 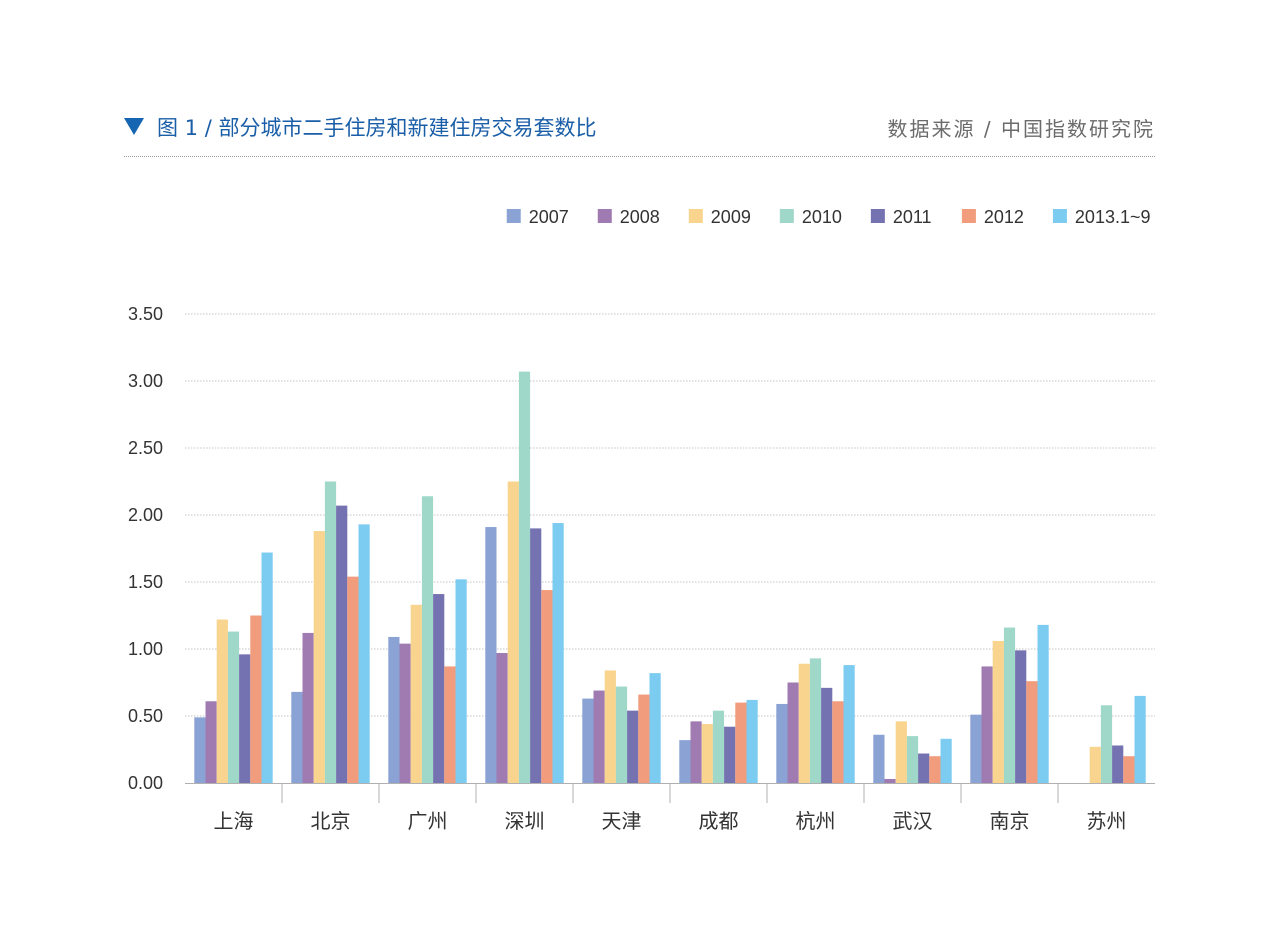 What do you see at coordinates (428, 821) in the screenshot?
I see `x-tick-label: 广州` at bounding box center [428, 821].